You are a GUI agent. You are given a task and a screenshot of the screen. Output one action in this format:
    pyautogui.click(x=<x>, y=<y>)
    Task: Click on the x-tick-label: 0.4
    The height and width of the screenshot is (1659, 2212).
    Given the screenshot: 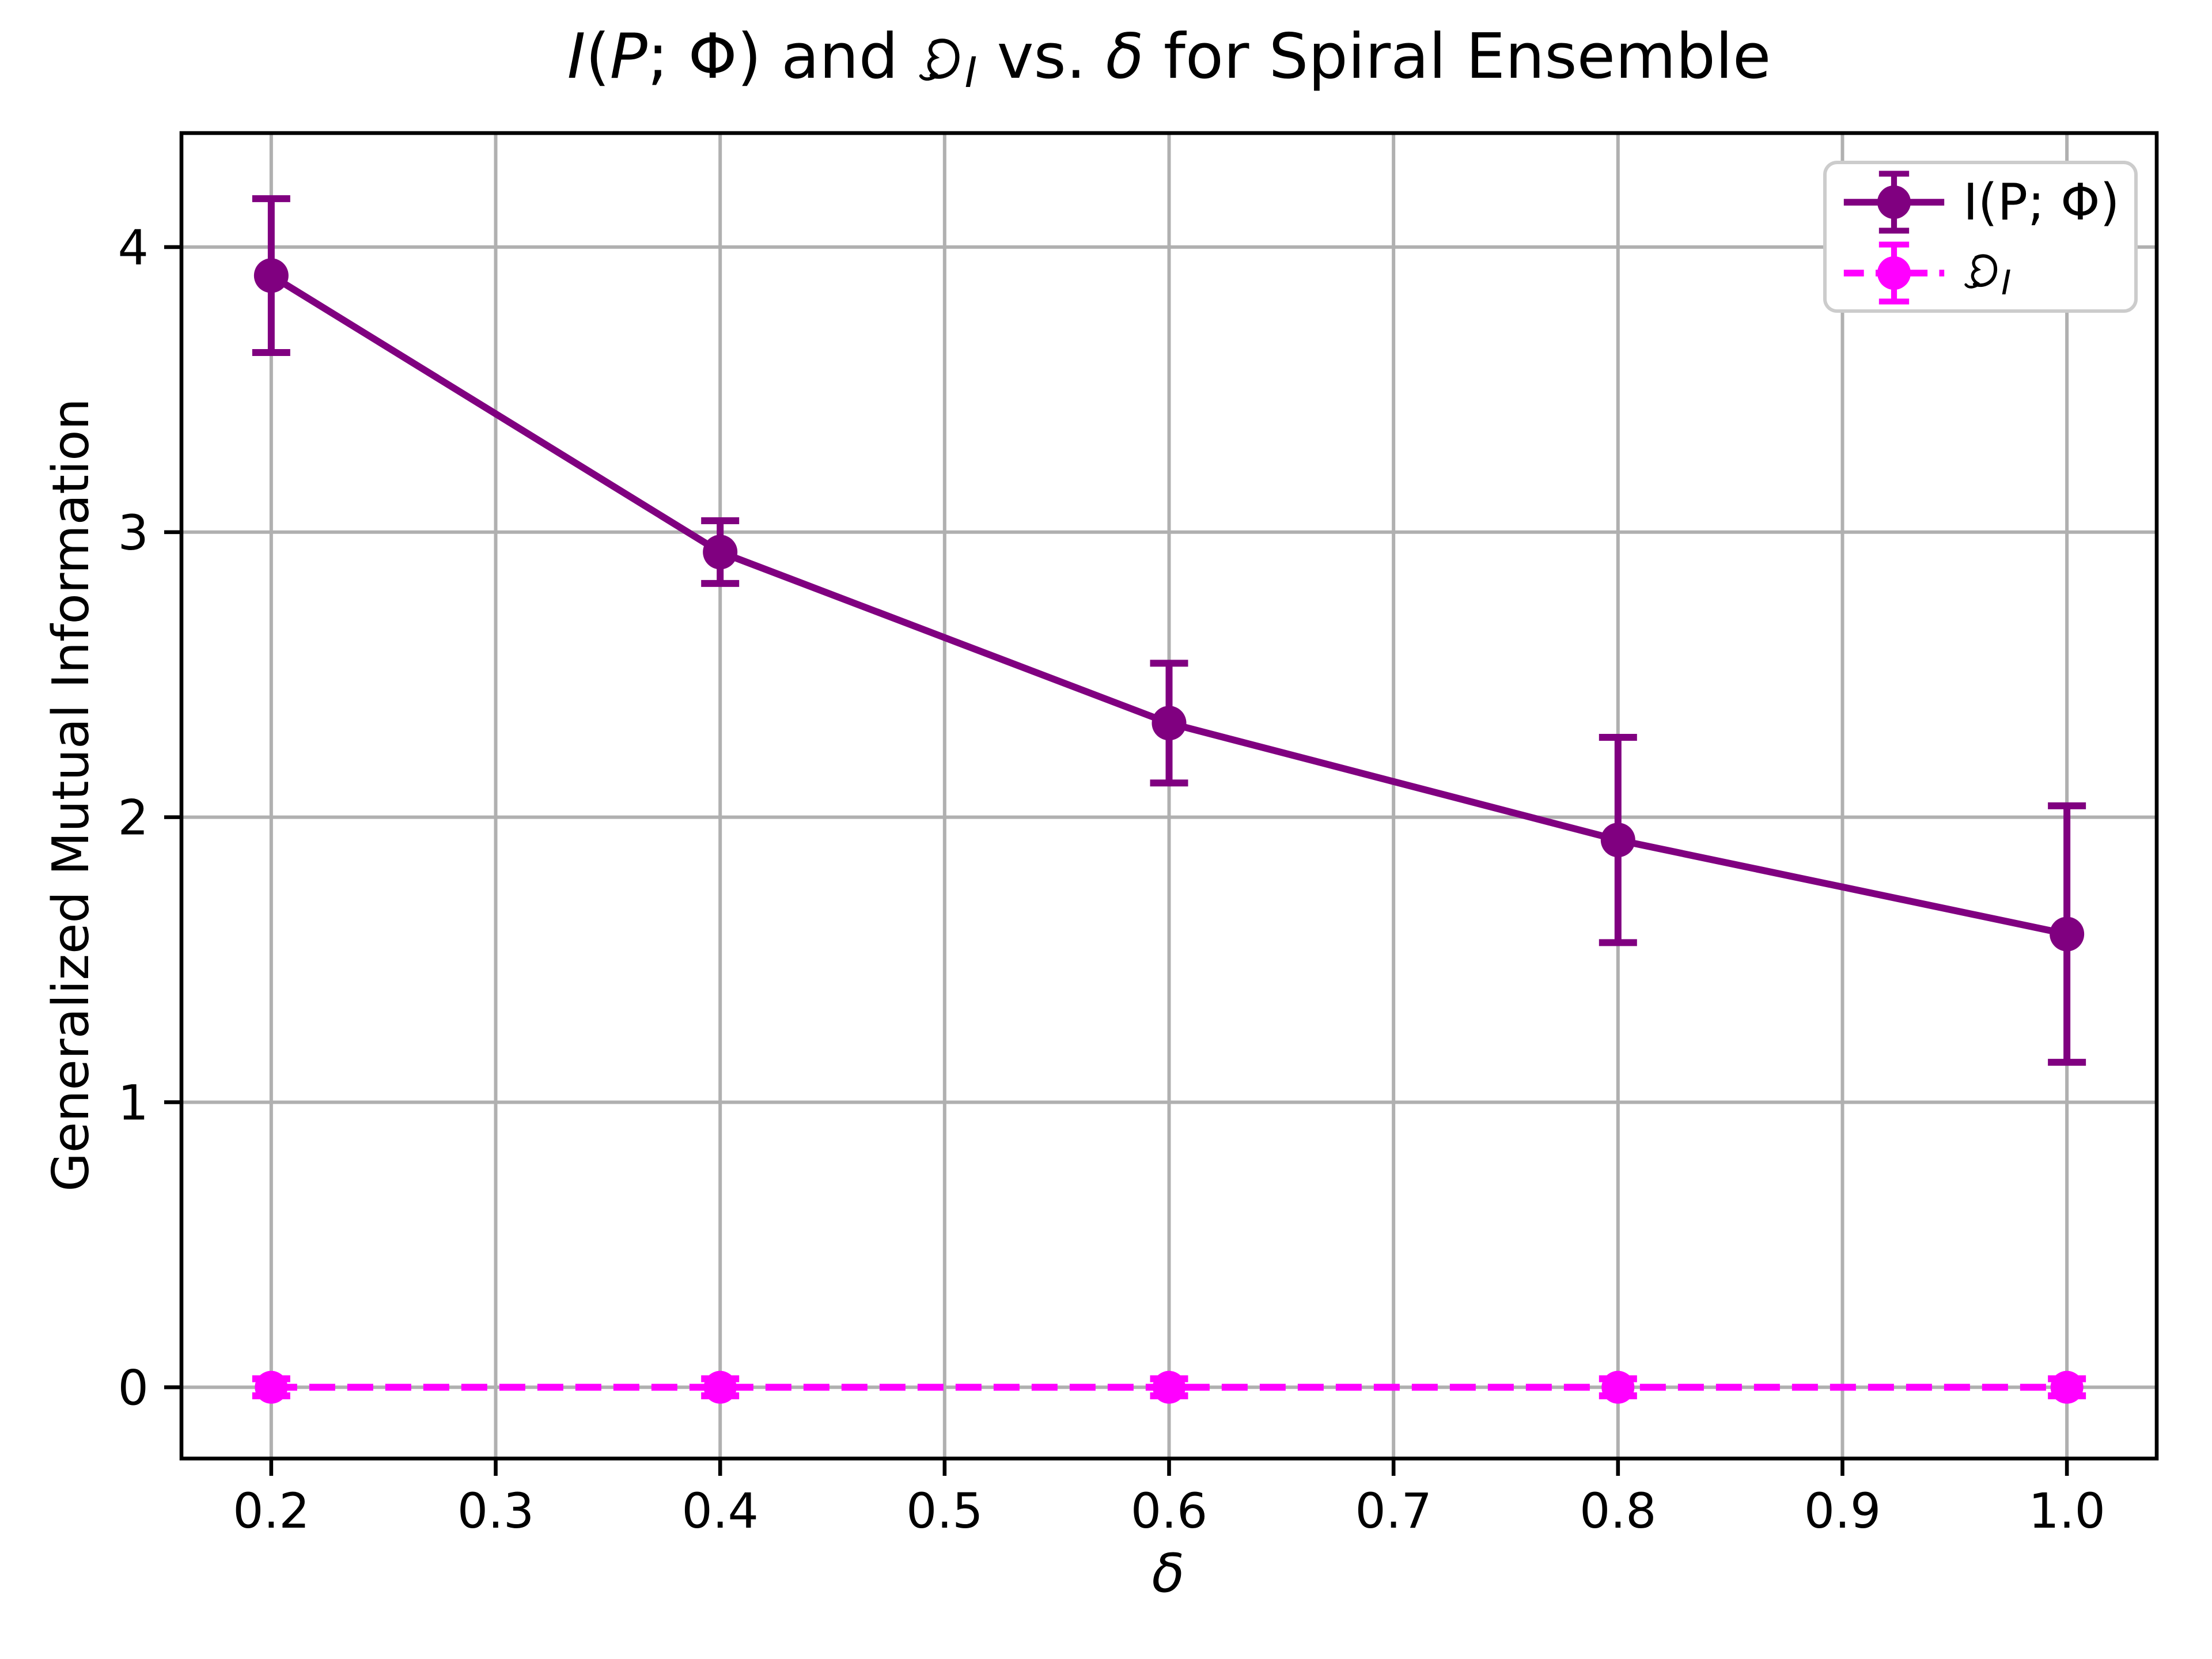 What is the action you would take?
    pyautogui.click(x=720, y=1511)
    